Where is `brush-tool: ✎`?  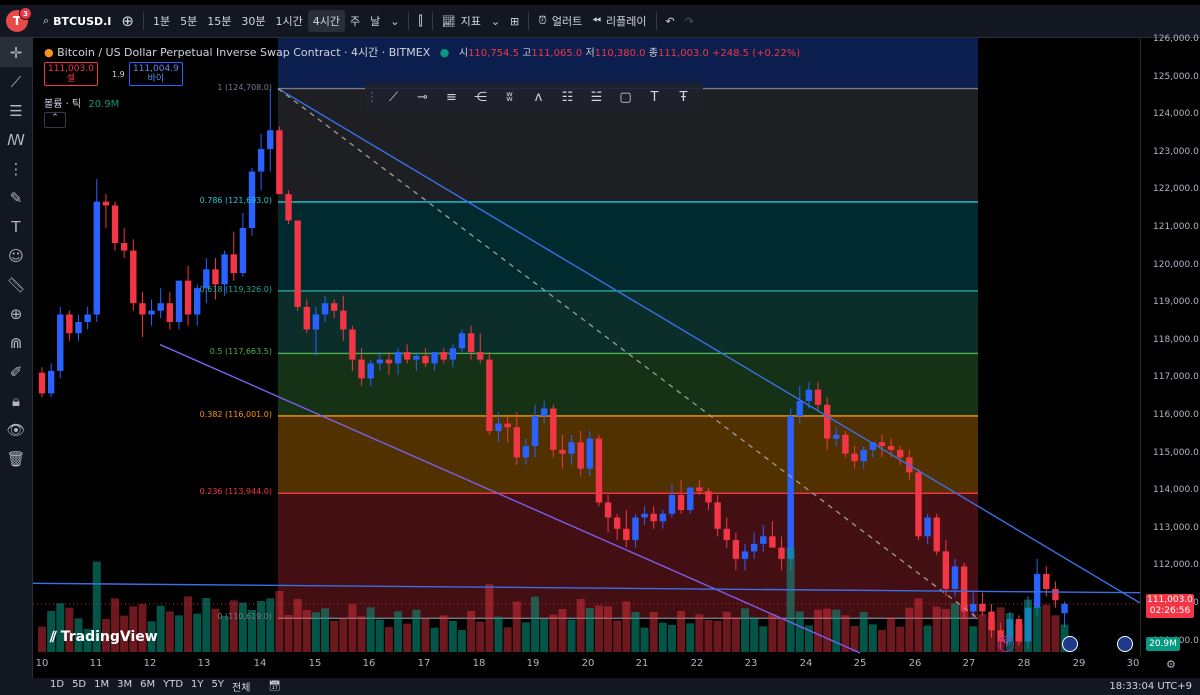
brush-tool: ✎ is located at coordinates (16, 197).